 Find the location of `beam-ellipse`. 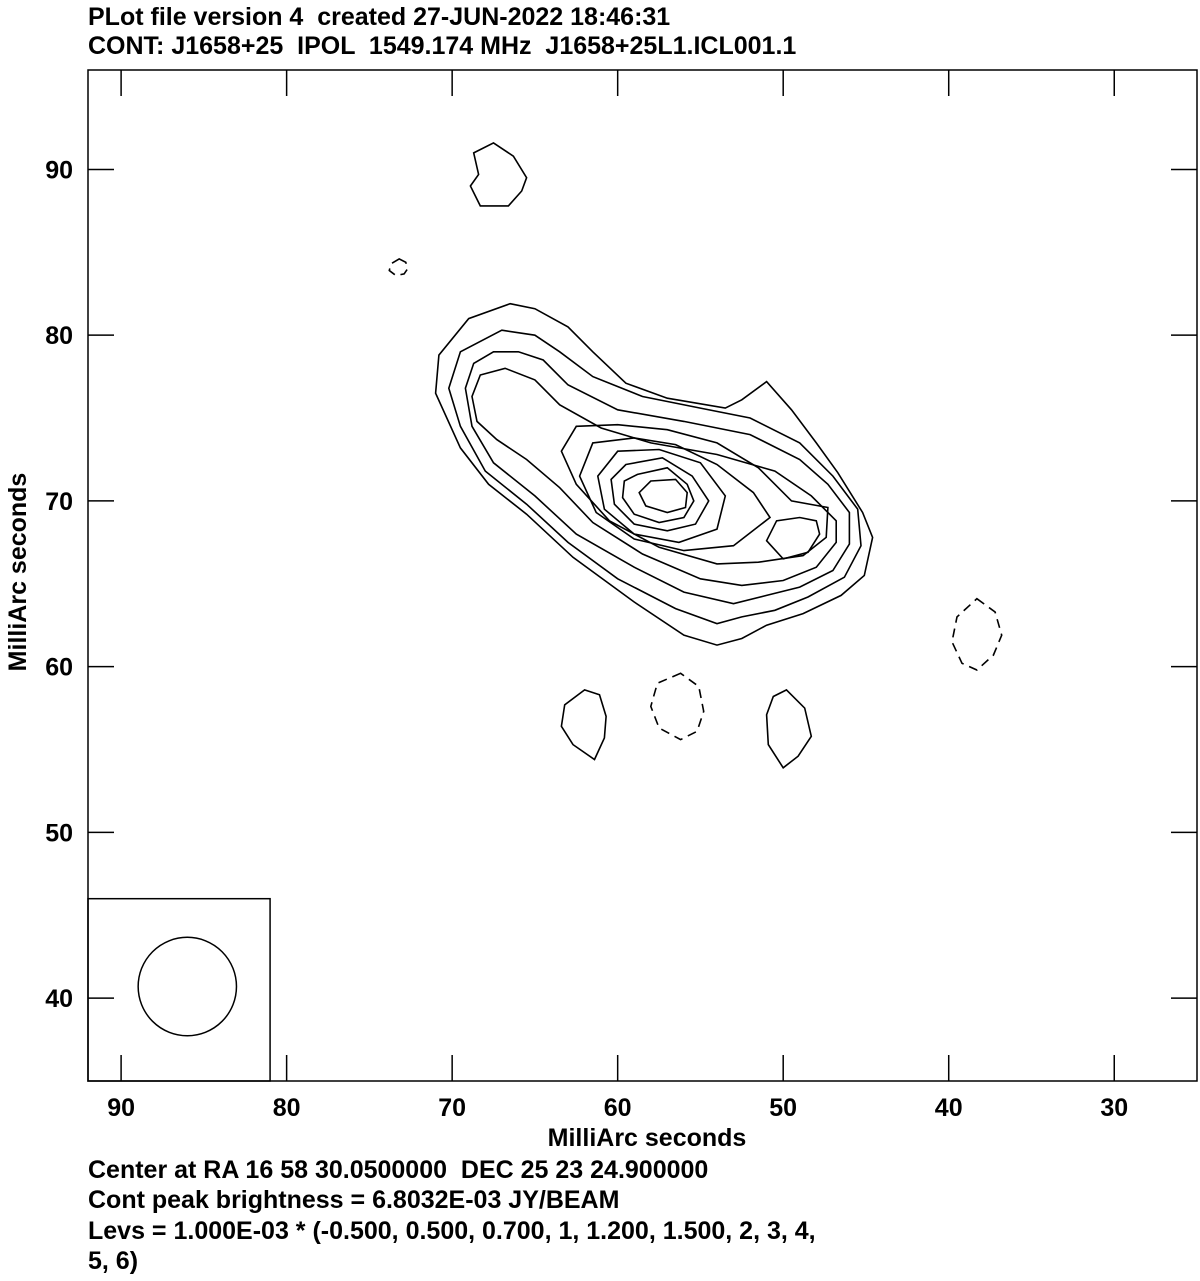

beam-ellipse is located at coordinates (187, 986).